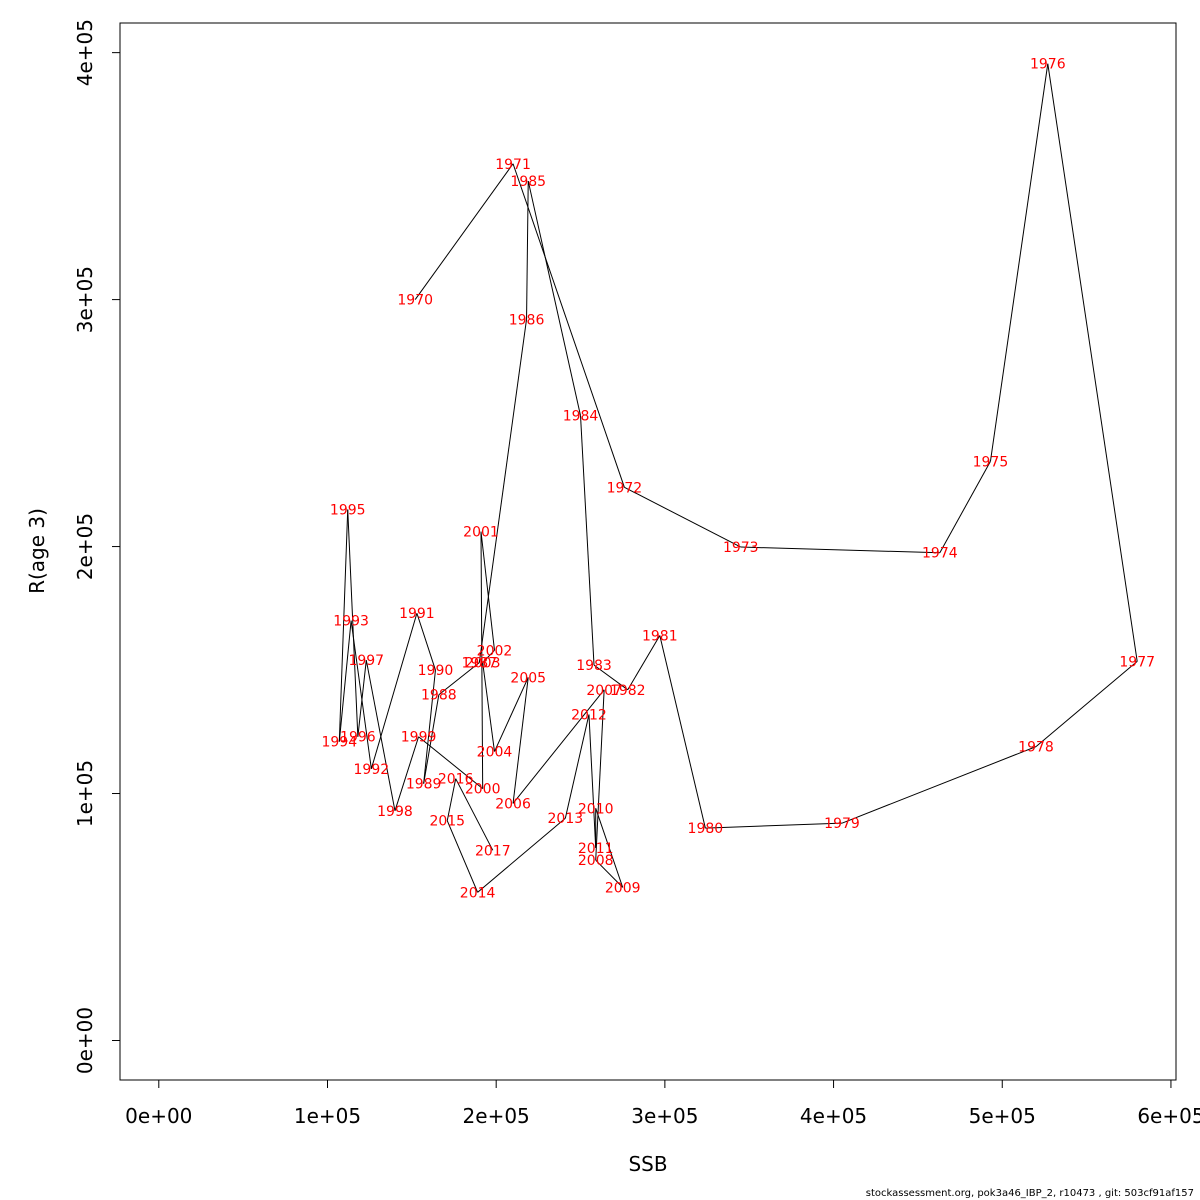  I want to click on point-label-2008: 2008, so click(596, 861).